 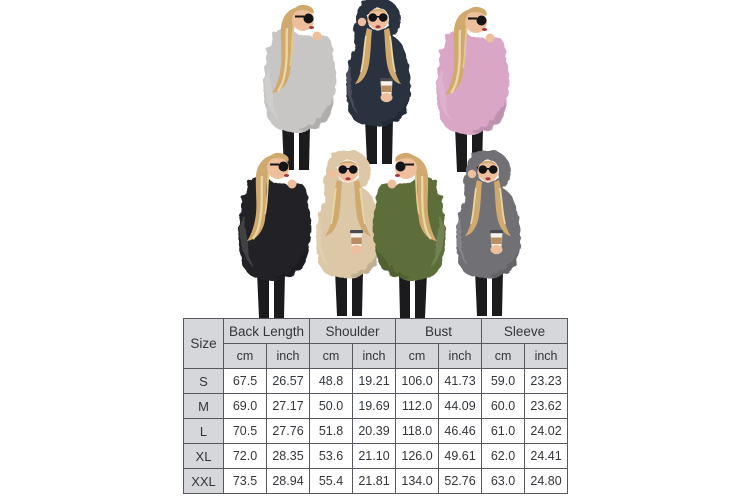 I want to click on cell: 70.5, so click(x=245, y=431).